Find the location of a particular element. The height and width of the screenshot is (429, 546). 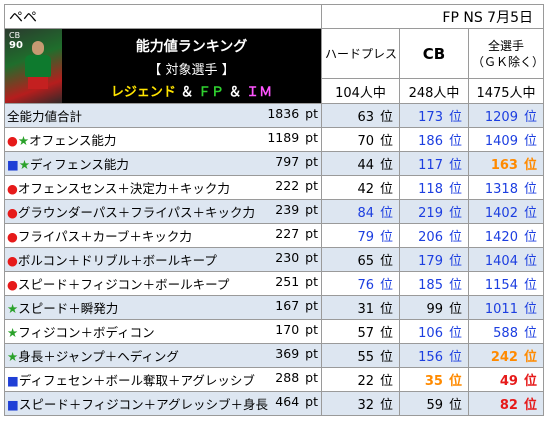

row-label-text: オフェンスセンス＋決定力＋キック力 is located at coordinates (123, 188).